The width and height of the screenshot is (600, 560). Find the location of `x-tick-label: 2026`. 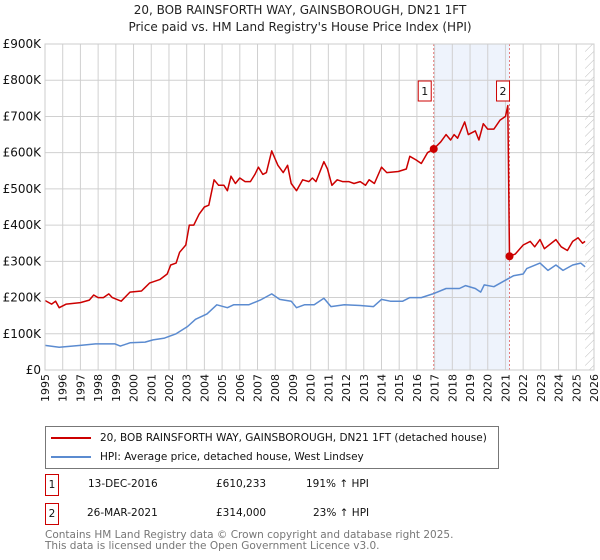

x-tick-label: 2026 is located at coordinates (594, 388).